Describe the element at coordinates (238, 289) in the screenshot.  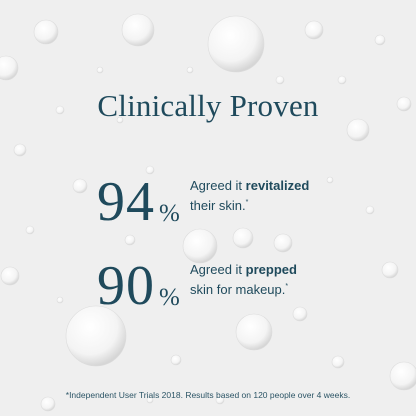
I see `tail-text: skin for makeup.` at that location.